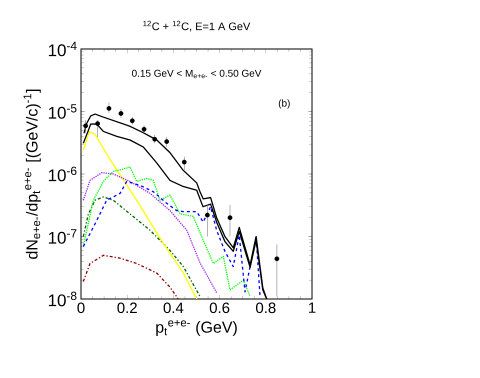 The image size is (480, 378). Describe the element at coordinates (196, 328) in the screenshot. I see `x-axis-title: p$_{t}$$^{e+e-}$ (GeV)` at that location.